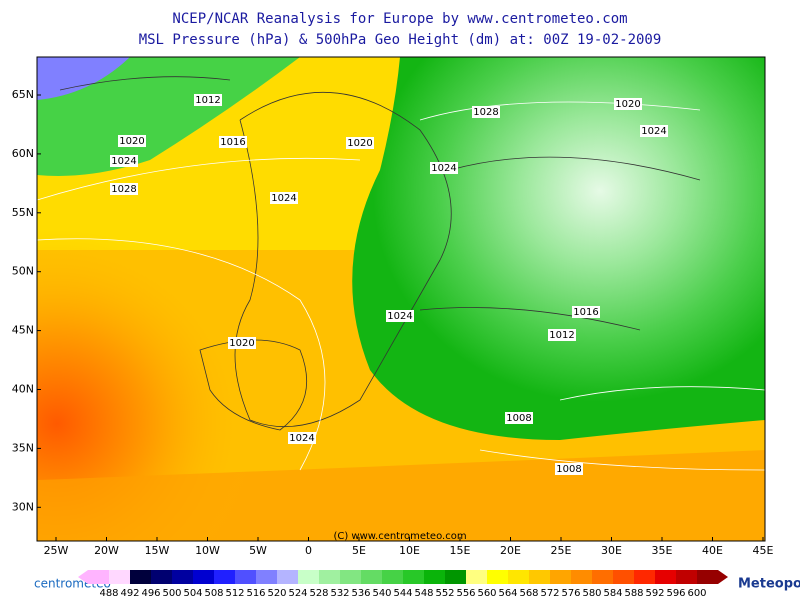 Image resolution: width=800 pixels, height=604 pixels. Describe the element at coordinates (381, 593) in the screenshot. I see `colorbar-label: 540` at that location.